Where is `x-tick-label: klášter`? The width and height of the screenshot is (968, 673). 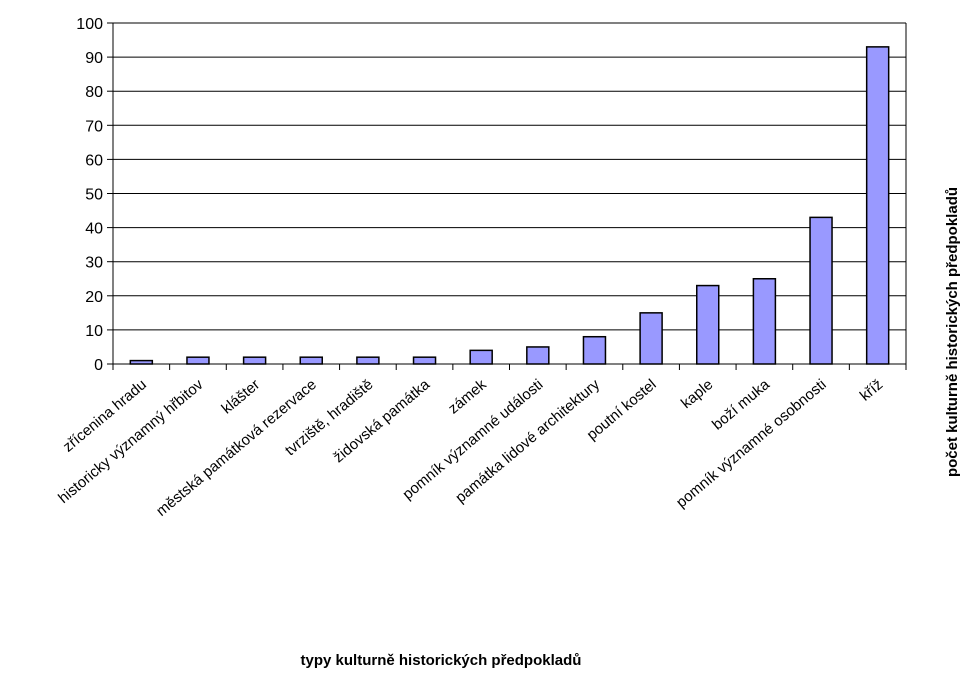 x-tick-label: klášter is located at coordinates (240, 396).